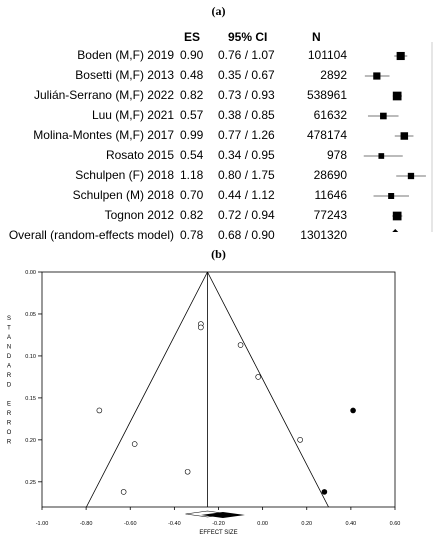  Describe the element at coordinates (42, 524) in the screenshot. I see `x-tick-label: -1.00` at that location.